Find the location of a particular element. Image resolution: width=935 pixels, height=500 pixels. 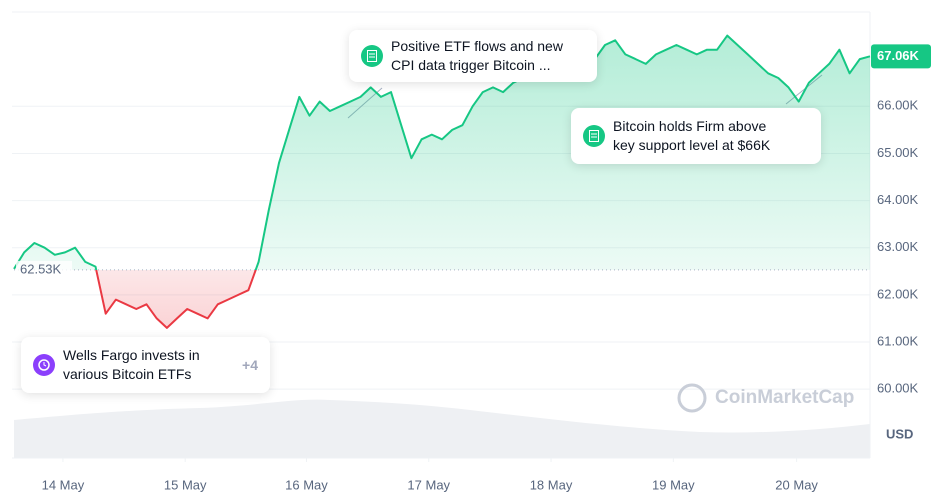

x-tick-label: 17 May is located at coordinates (428, 484).